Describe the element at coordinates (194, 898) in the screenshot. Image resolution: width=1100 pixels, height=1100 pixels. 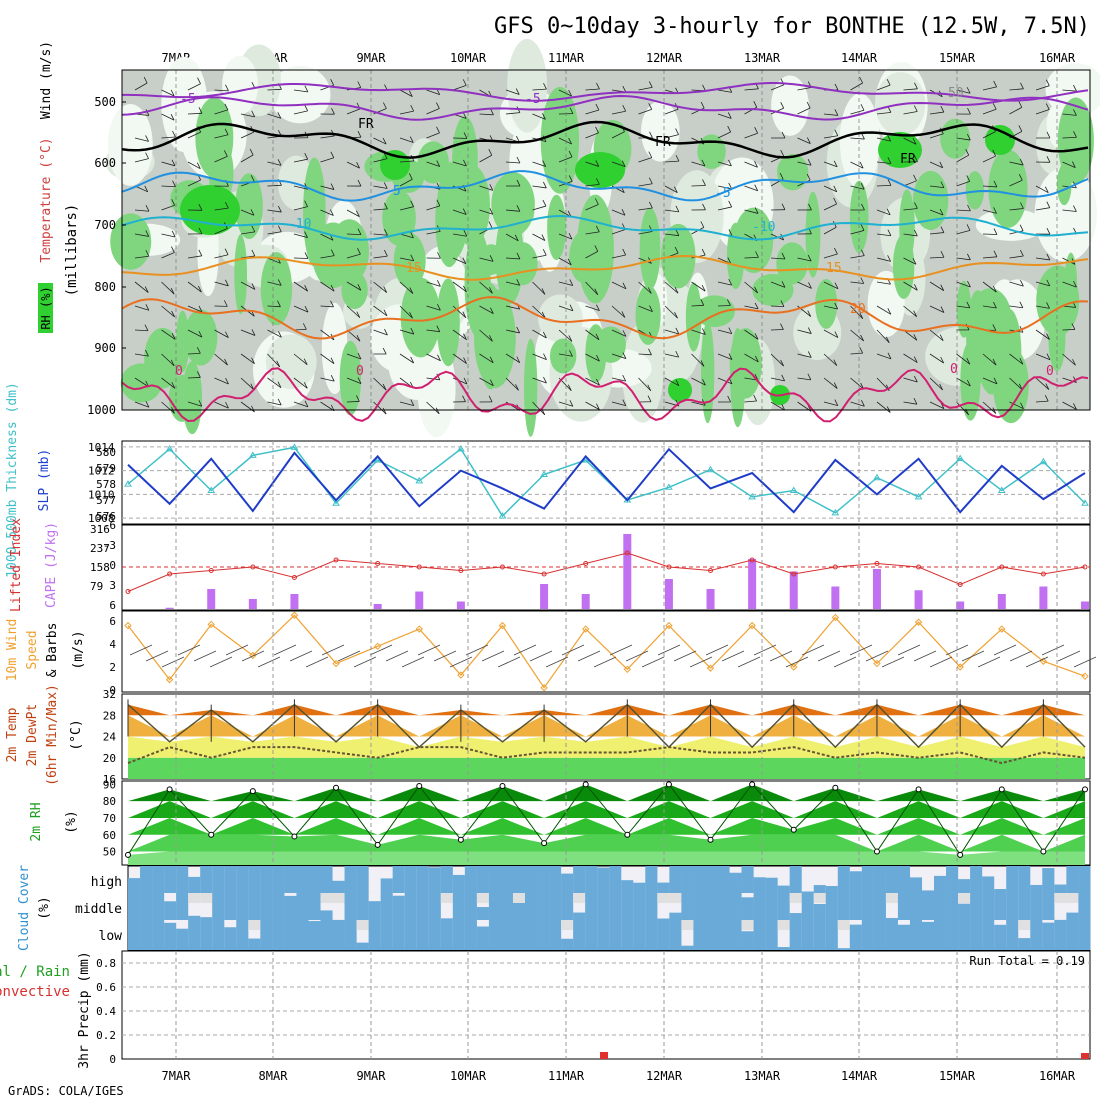
I see `cloud-gap` at that location.